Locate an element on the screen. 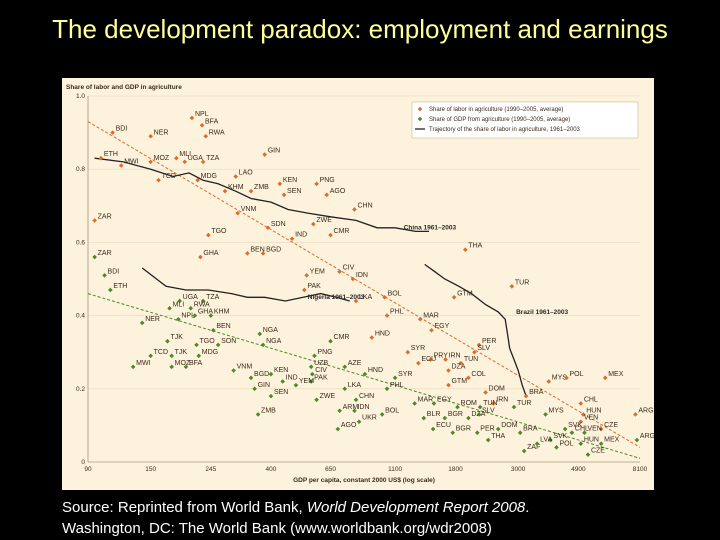 The image size is (720, 540). point-label: BGD is located at coordinates (261, 374).